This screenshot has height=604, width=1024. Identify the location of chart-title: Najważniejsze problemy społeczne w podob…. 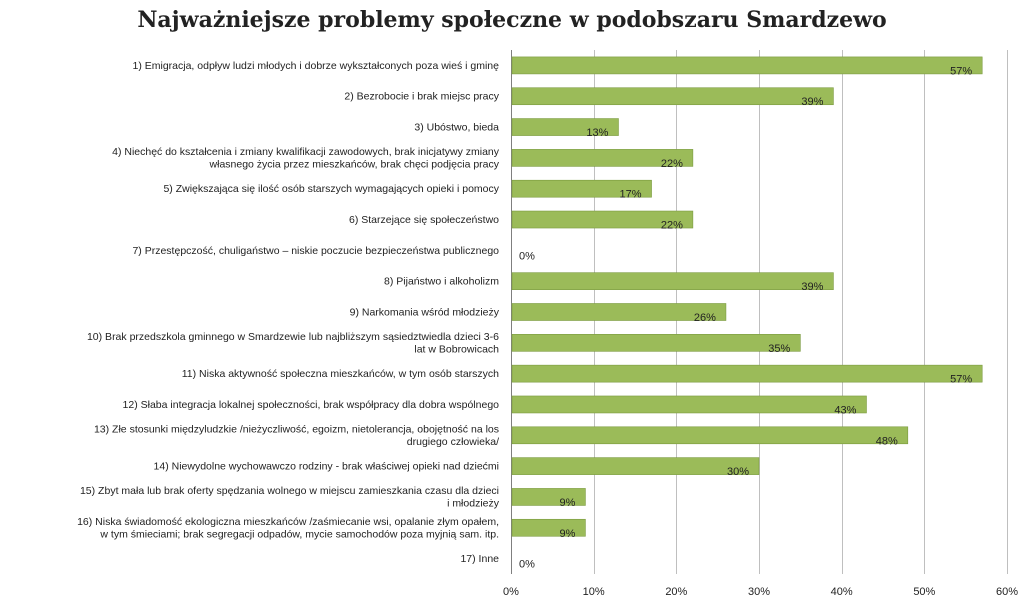
(512, 20).